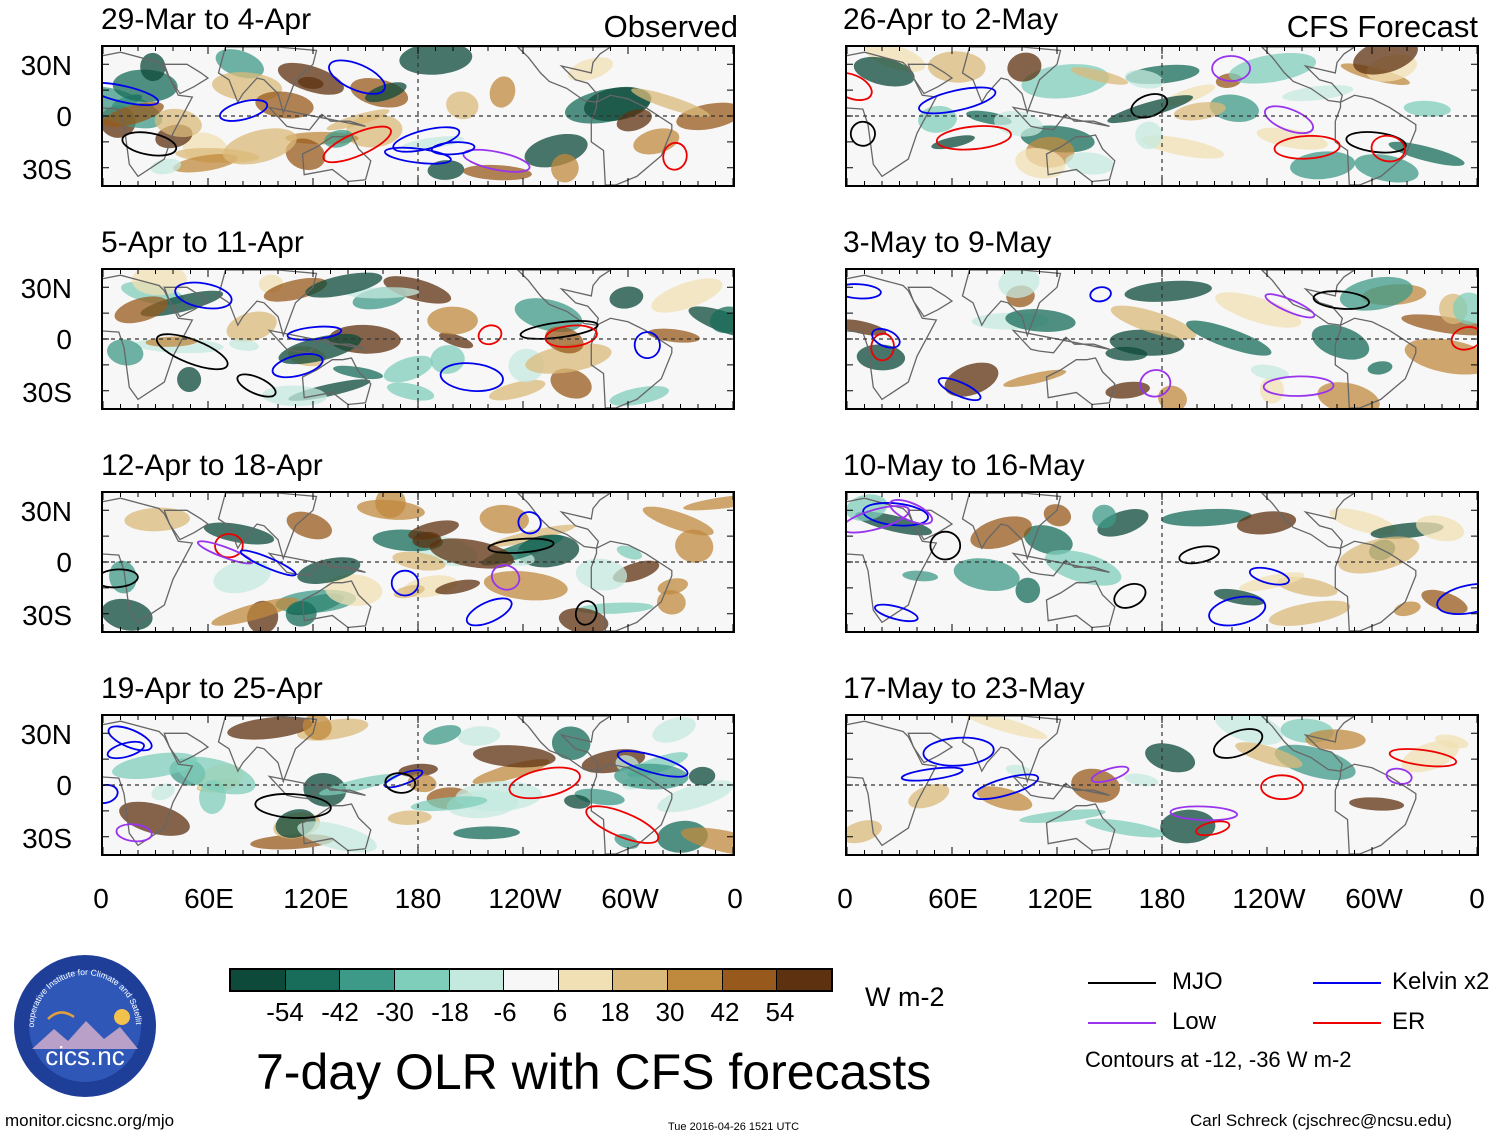  I want to click on colorbar-tick-1: -54, so click(285, 1012).